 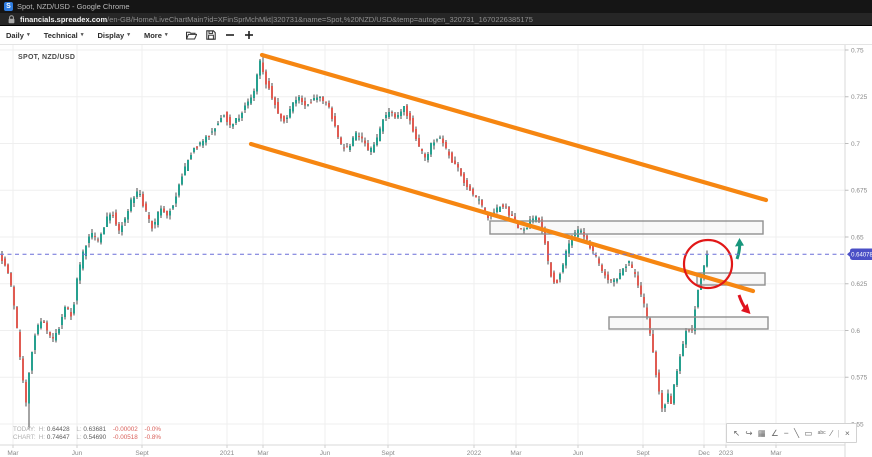 What do you see at coordinates (857, 237) in the screenshot?
I see `svg-text: 0.65` at bounding box center [857, 237].